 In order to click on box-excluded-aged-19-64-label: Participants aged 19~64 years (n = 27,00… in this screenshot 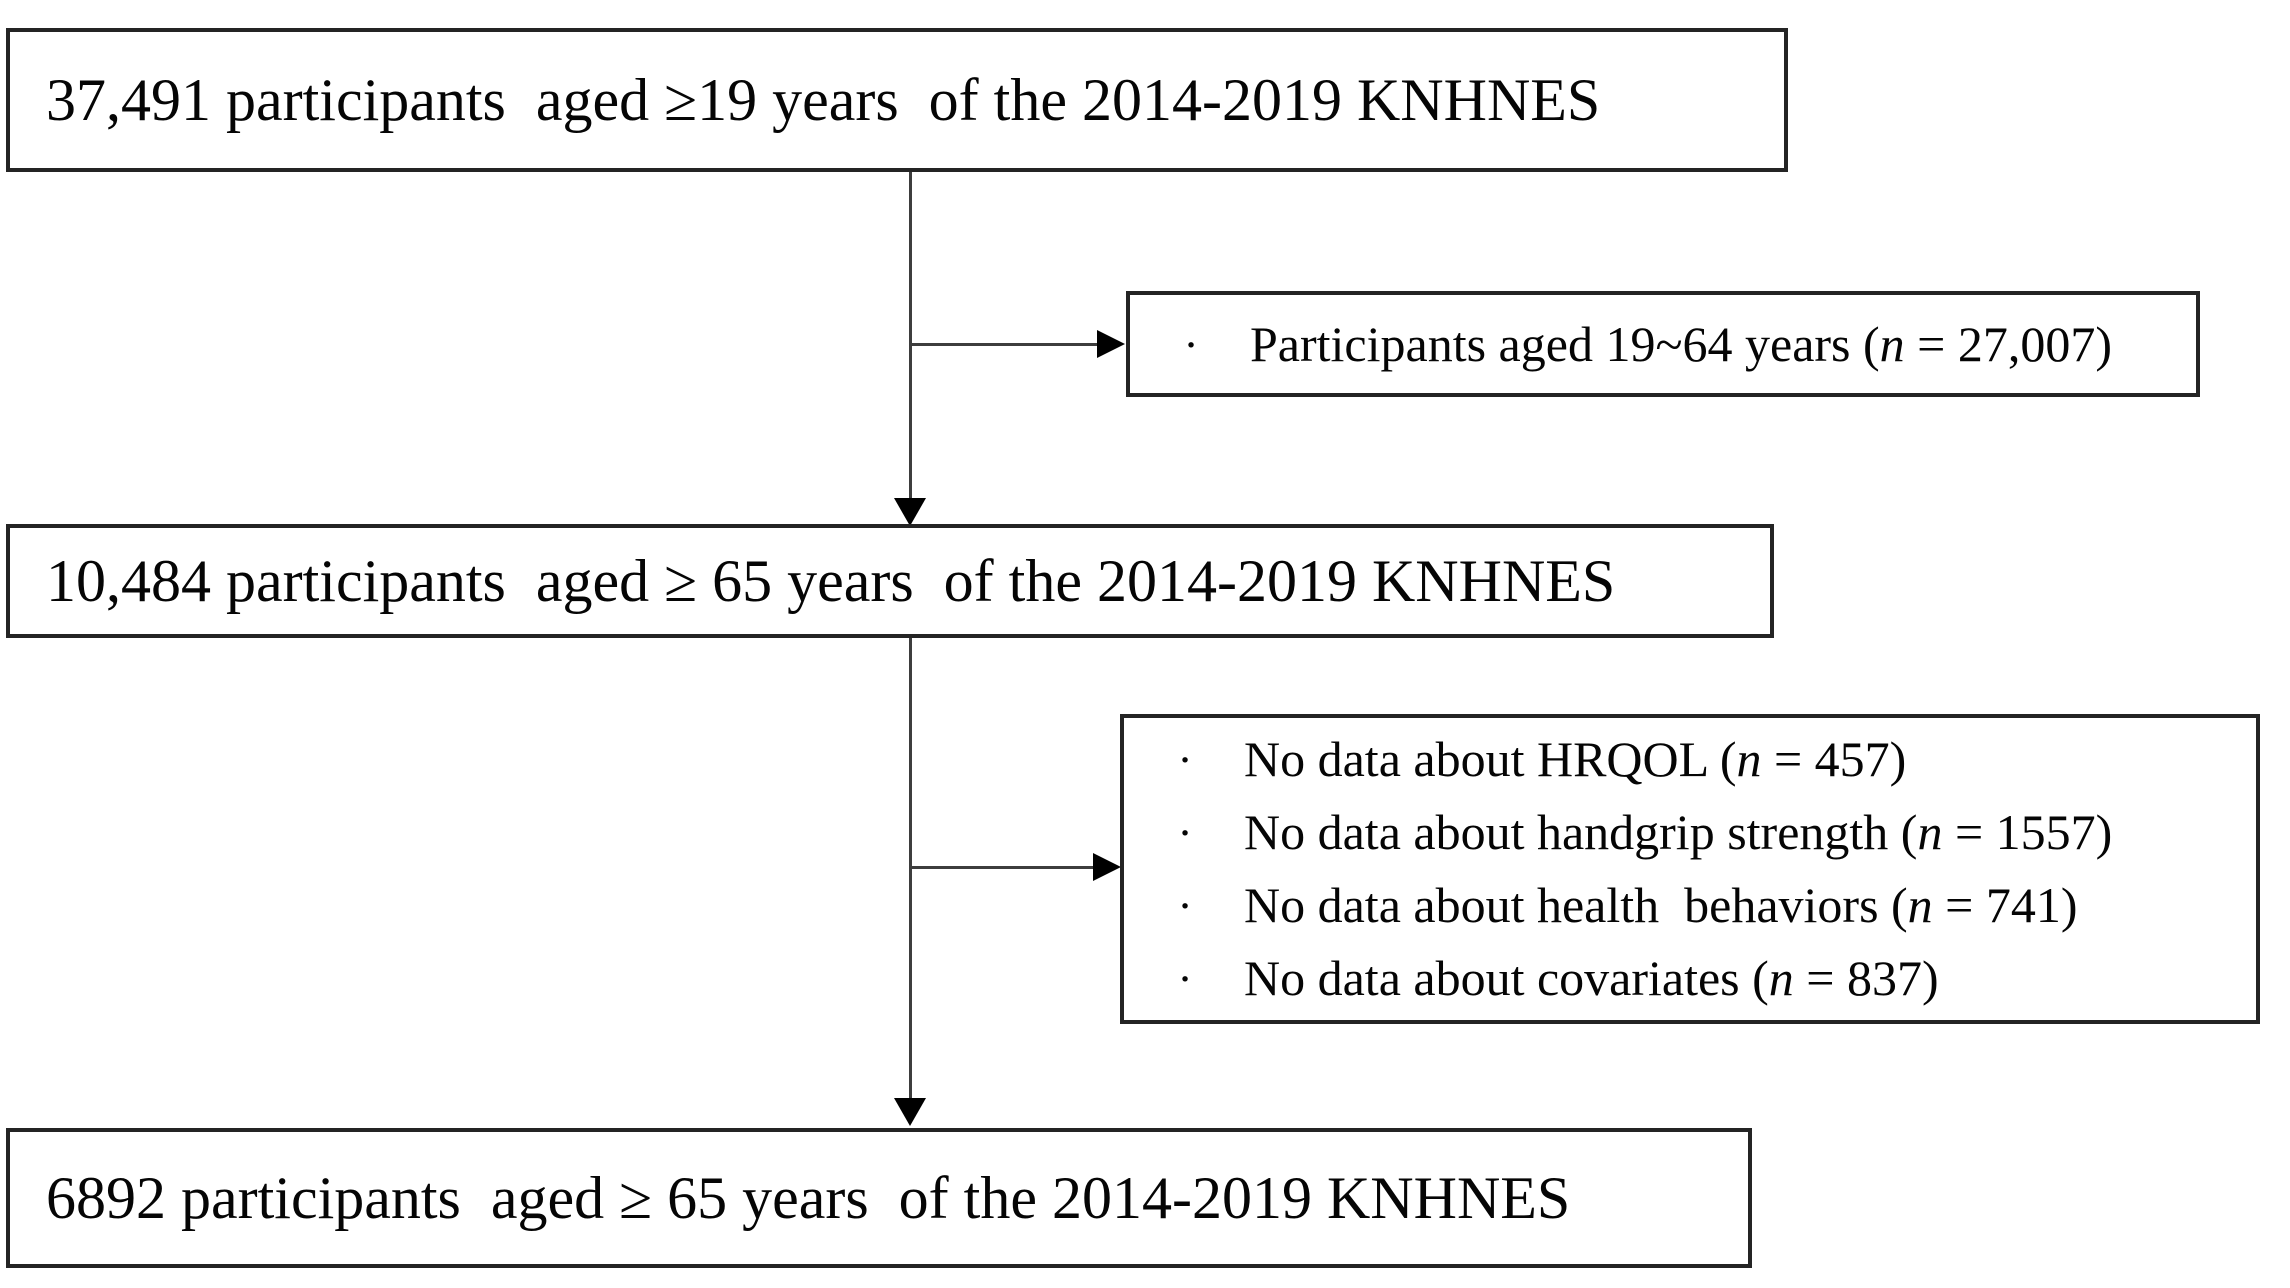, I will do `click(1681, 343)`.